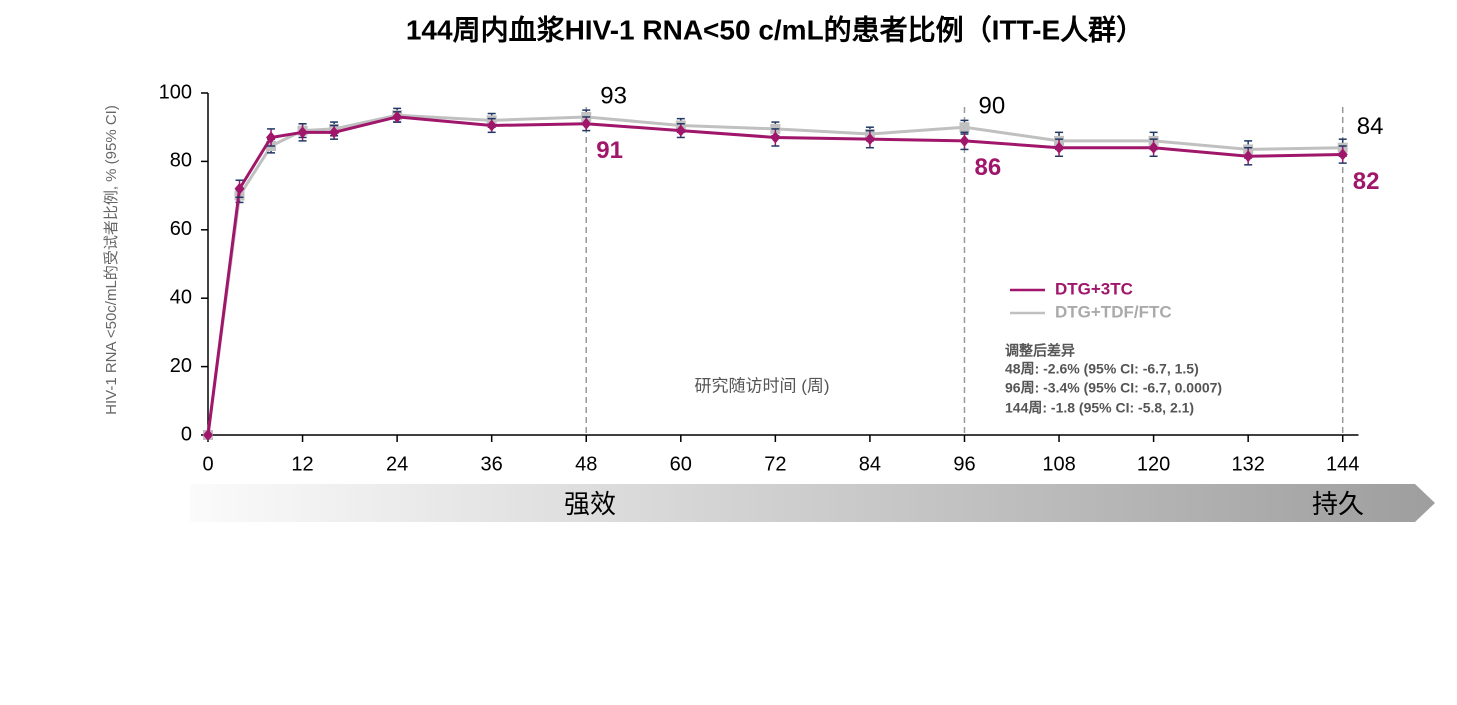 This screenshot has width=1457, height=705. What do you see at coordinates (987, 167) in the screenshot?
I see `value-label: 86` at bounding box center [987, 167].